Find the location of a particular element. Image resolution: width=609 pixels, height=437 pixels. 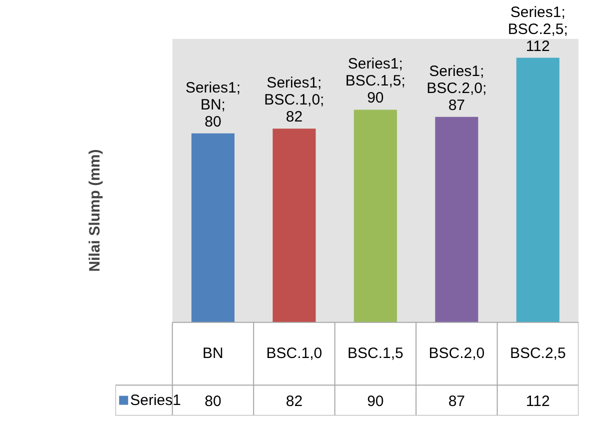

text: 90 is located at coordinates (375, 401).